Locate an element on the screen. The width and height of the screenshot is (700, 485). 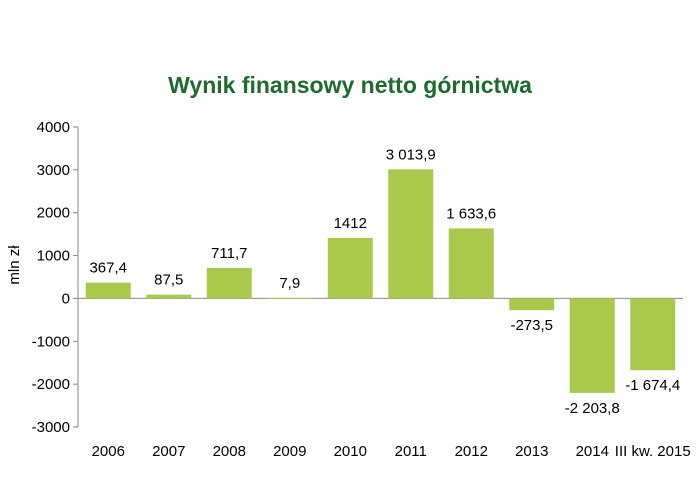
x-tick-label: 2009 is located at coordinates (289, 451).